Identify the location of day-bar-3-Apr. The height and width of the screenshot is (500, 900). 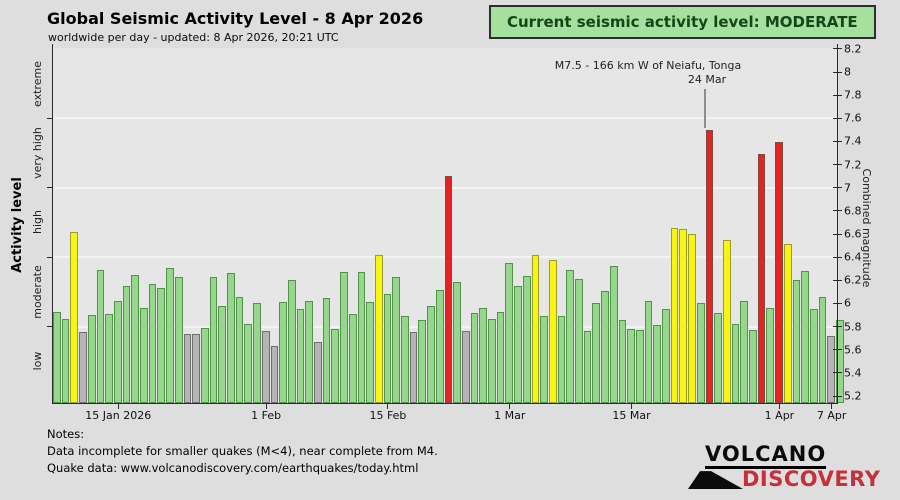
(796, 341).